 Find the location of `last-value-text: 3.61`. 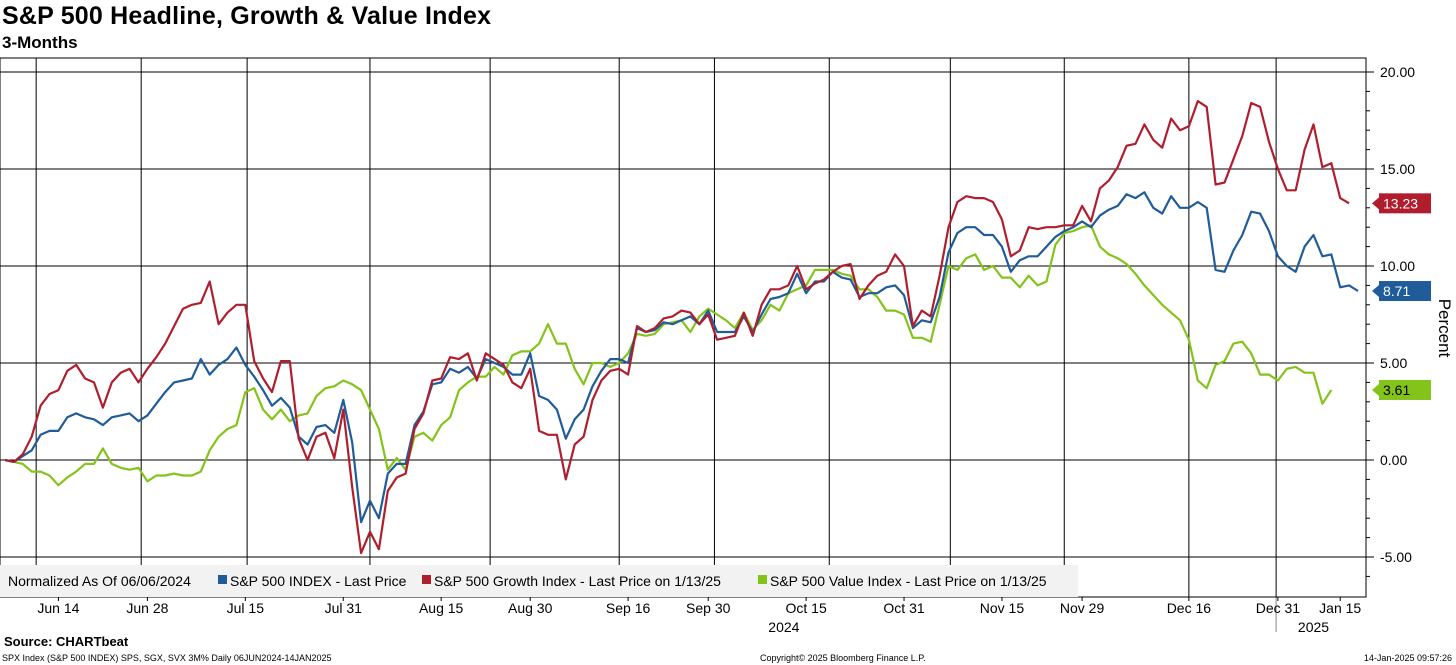

last-value-text: 3.61 is located at coordinates (1396, 390).